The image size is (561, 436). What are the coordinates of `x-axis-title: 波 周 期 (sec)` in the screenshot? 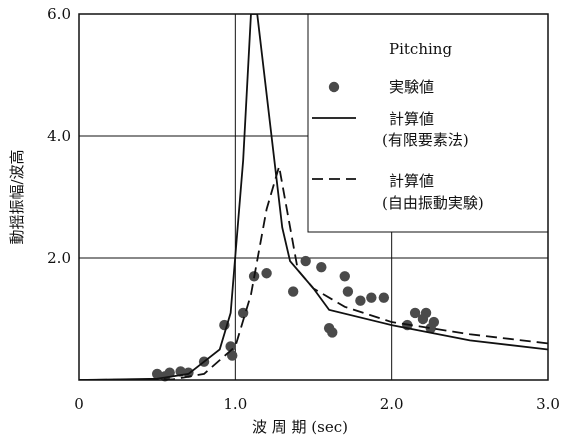 It's located at (300, 427).